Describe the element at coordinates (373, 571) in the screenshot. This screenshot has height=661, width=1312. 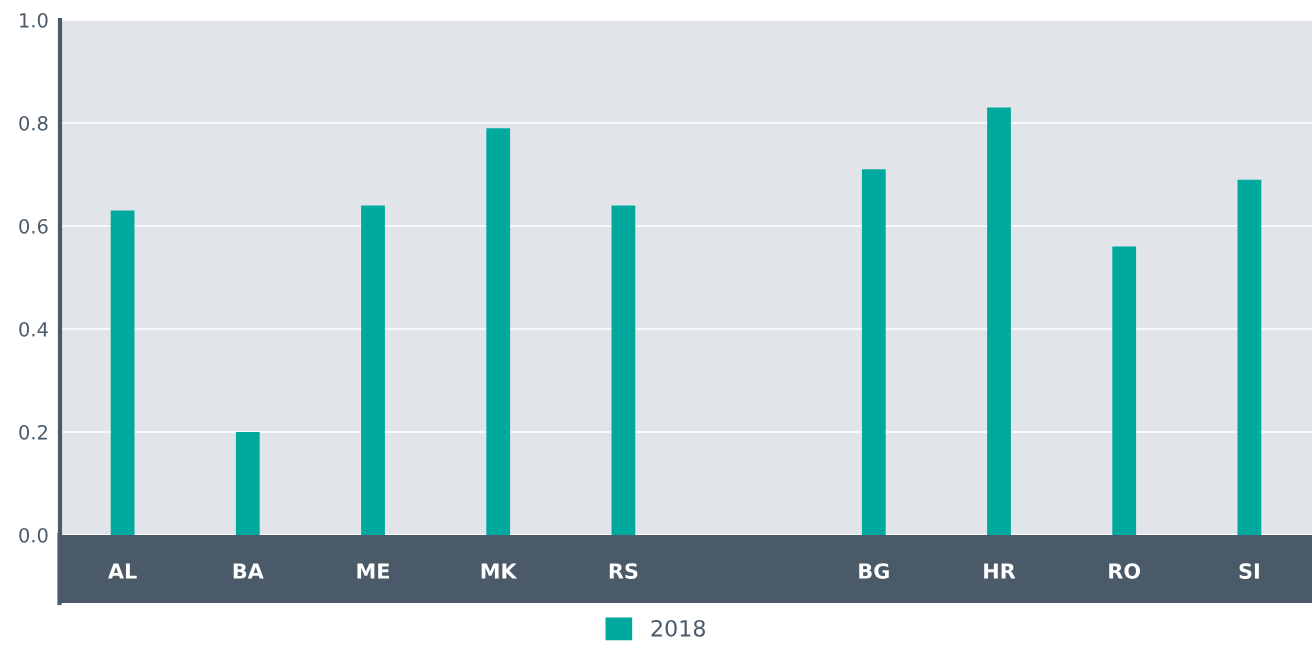
I see `x-tick-label: ME` at that location.